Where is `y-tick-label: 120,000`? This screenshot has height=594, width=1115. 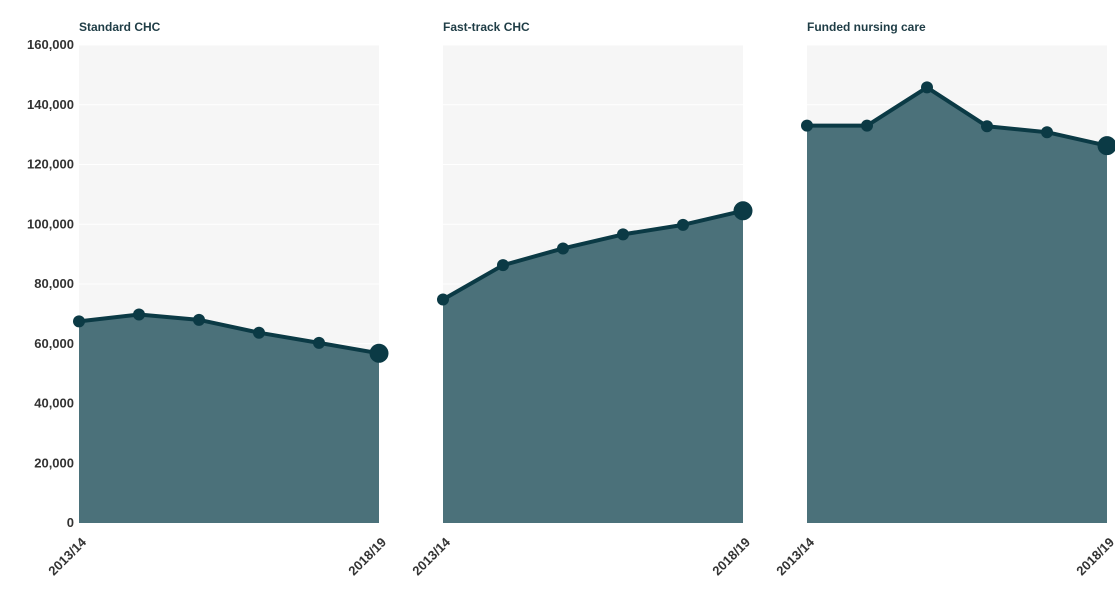 y-tick-label: 120,000 is located at coordinates (50, 164).